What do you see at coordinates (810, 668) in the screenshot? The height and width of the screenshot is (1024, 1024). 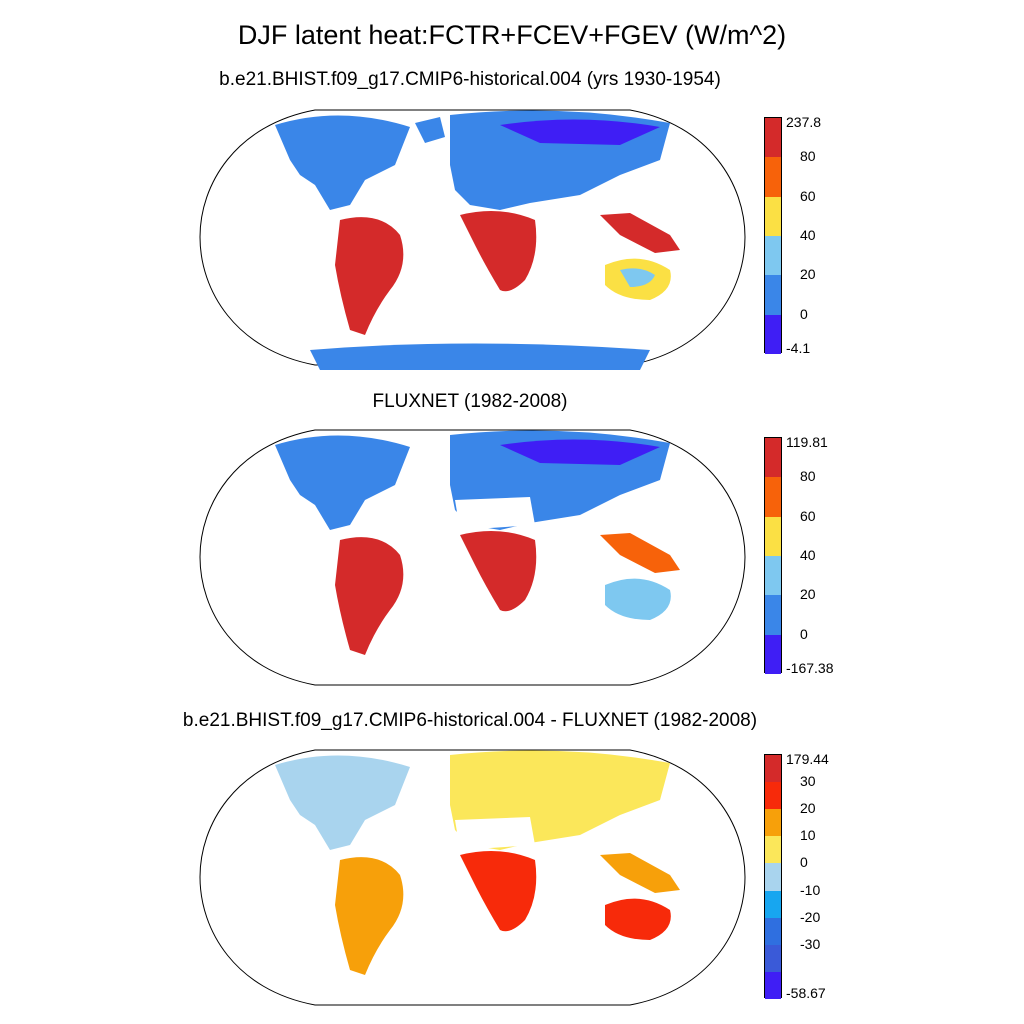 I see `colorbar-label: -167.38` at bounding box center [810, 668].